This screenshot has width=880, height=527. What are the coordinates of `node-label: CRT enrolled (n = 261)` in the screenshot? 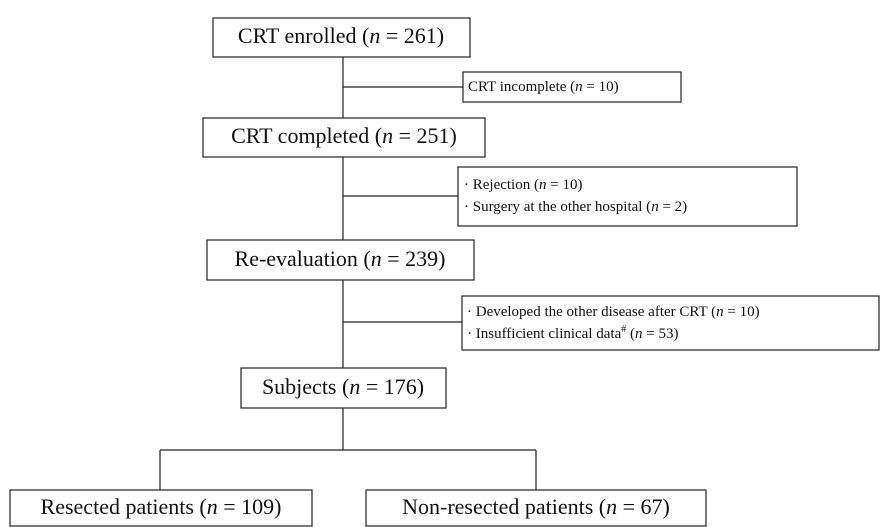 It's located at (341, 35).